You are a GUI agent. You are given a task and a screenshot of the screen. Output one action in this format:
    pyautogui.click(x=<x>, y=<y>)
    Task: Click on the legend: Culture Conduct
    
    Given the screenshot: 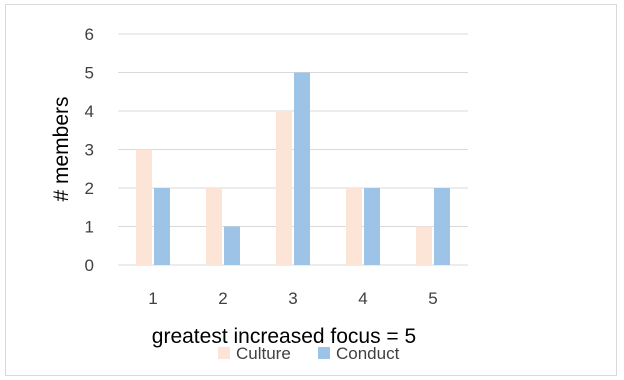 What is the action you would take?
    pyautogui.click(x=309, y=353)
    